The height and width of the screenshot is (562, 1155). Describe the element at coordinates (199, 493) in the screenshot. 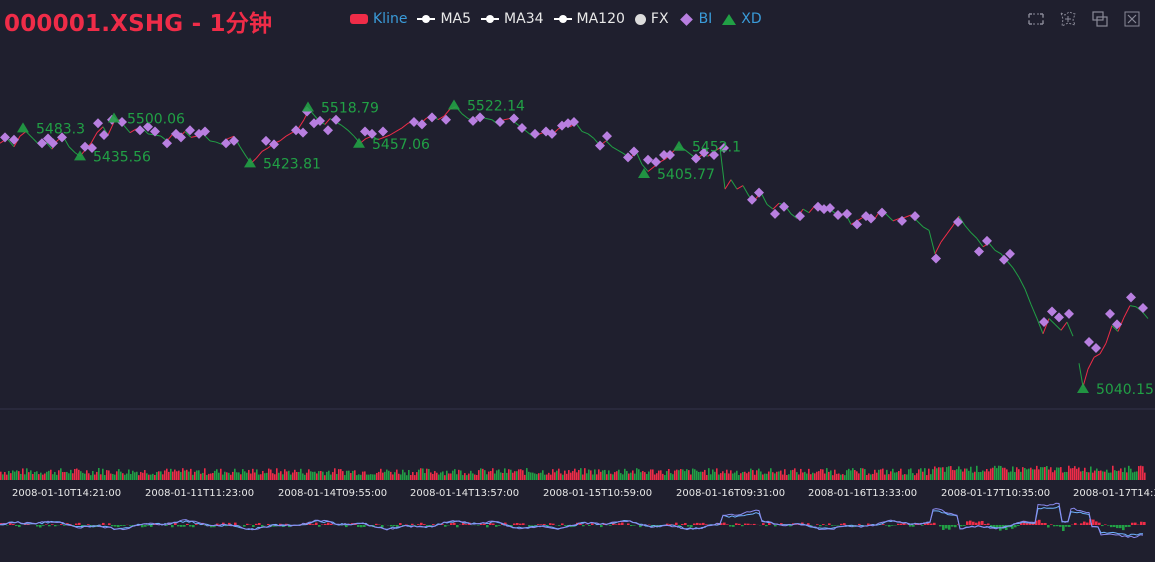

I see `x-axis-tick-label: 2008-01-11T11:23:00` at that location.